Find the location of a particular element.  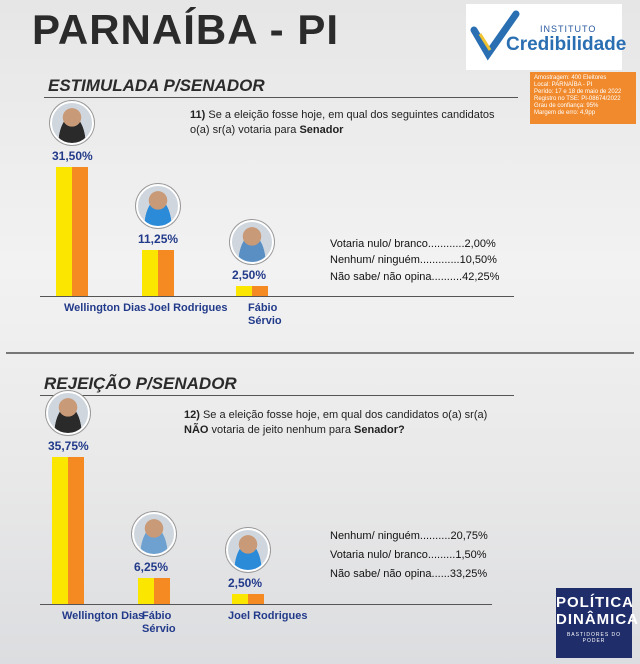

value-label: 35,75% is located at coordinates (68, 446).